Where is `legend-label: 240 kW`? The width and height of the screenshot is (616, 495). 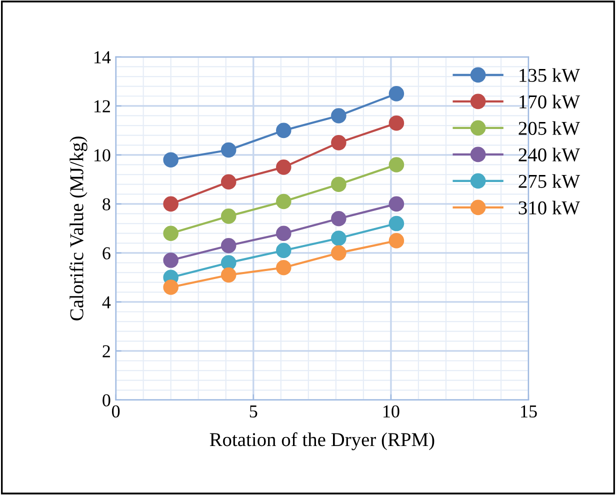
legend-label: 240 kW is located at coordinates (549, 155).